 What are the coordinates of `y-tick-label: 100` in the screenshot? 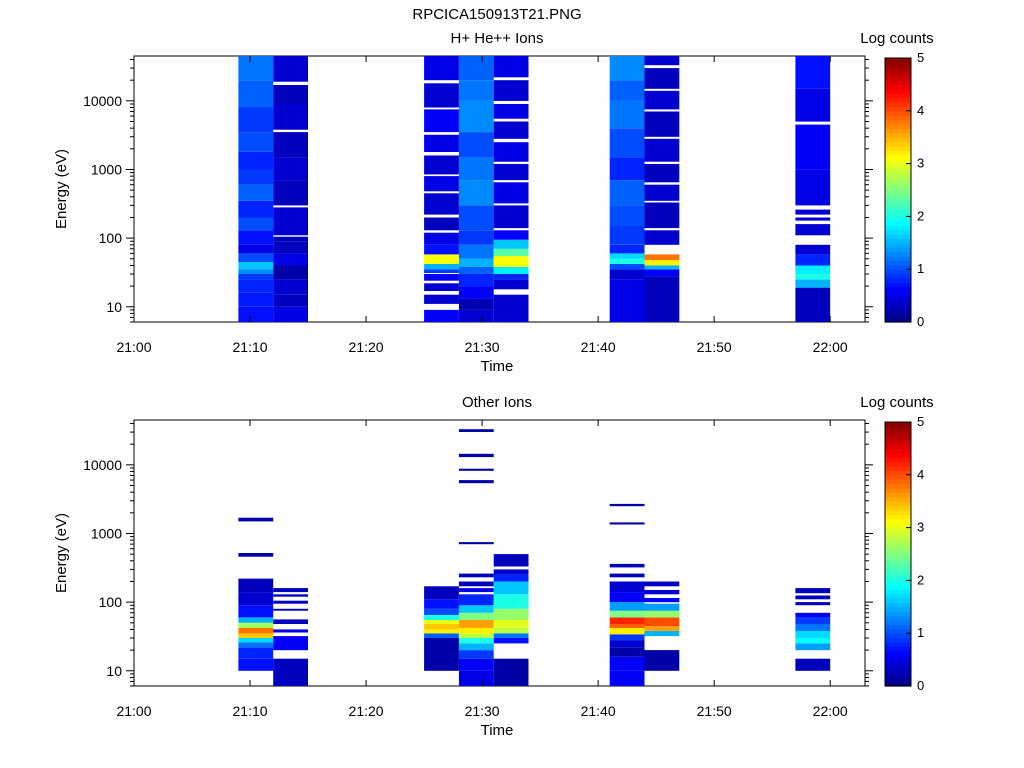 It's located at (111, 602).